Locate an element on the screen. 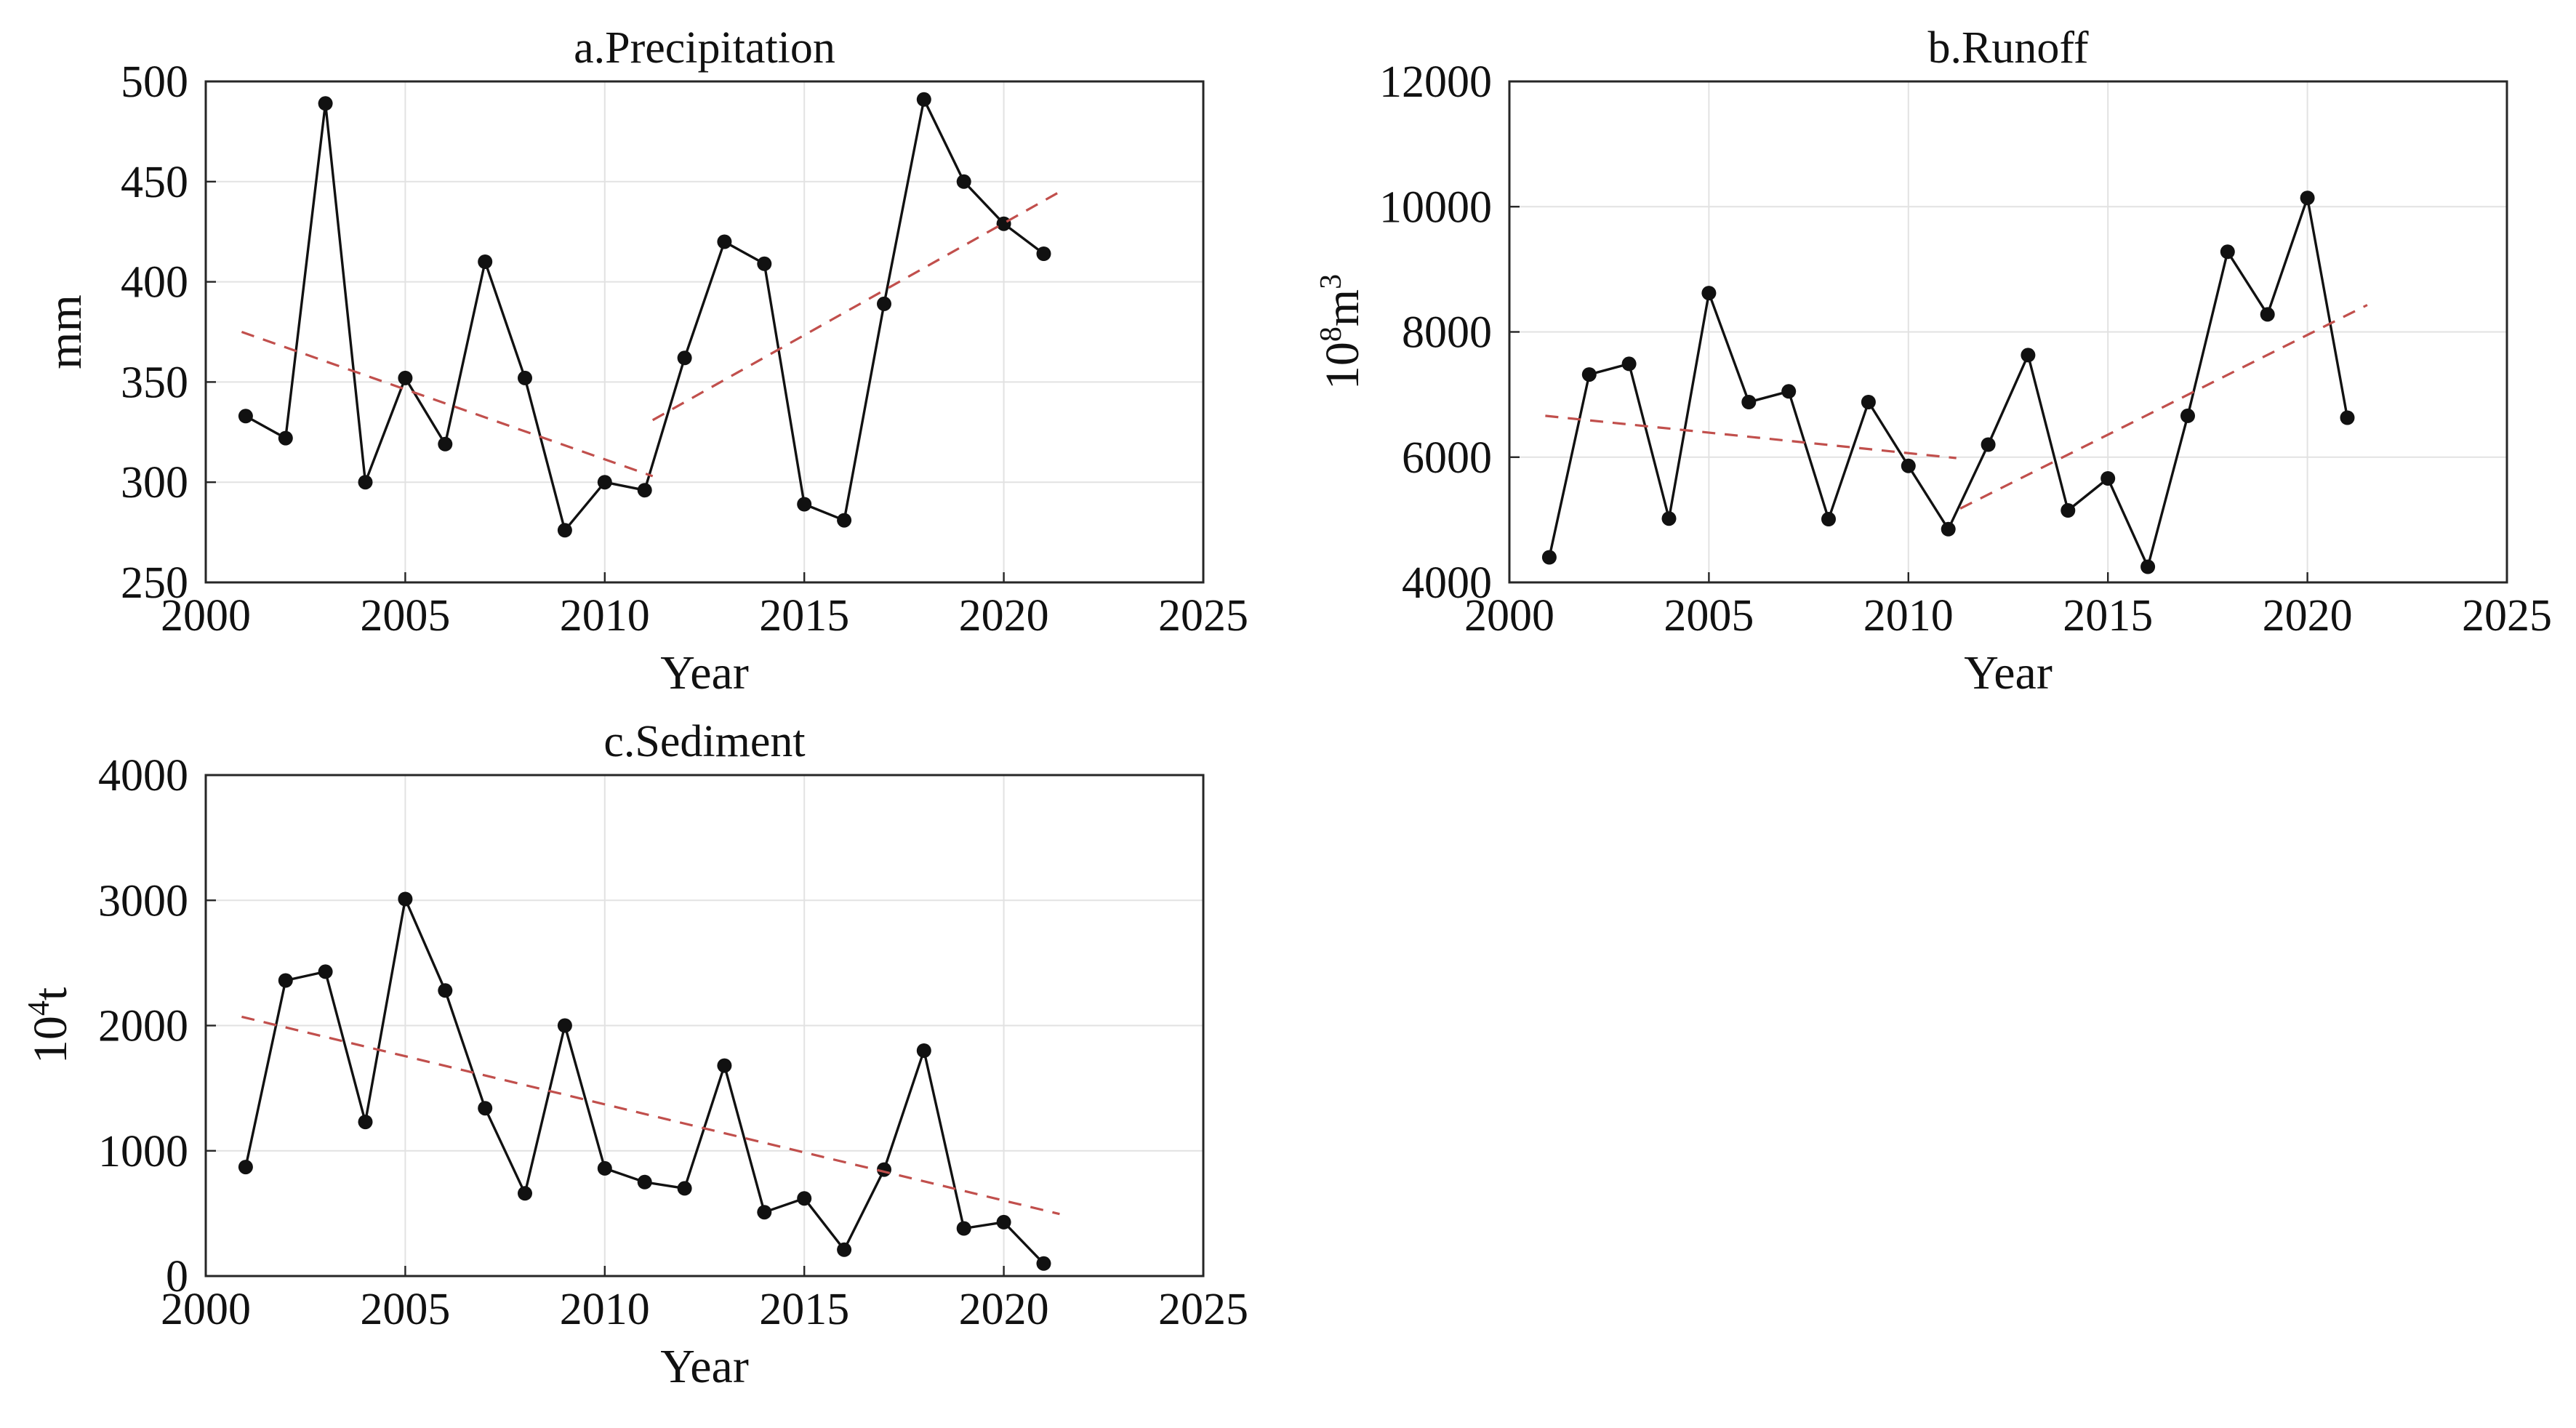 The width and height of the screenshot is (2576, 1428). y-tick-label: 500 is located at coordinates (154, 82).